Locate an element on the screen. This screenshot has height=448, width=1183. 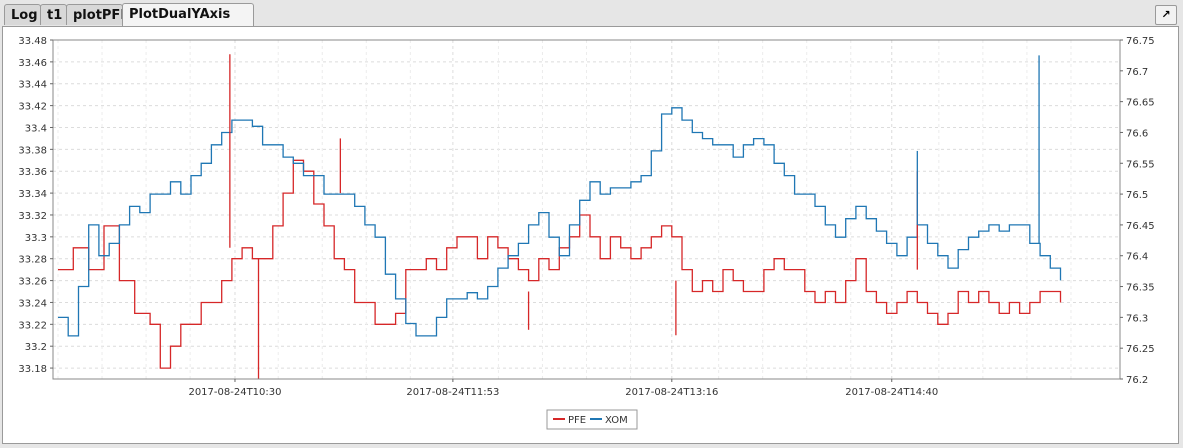
tab-label: Log is located at coordinates (24, 15).